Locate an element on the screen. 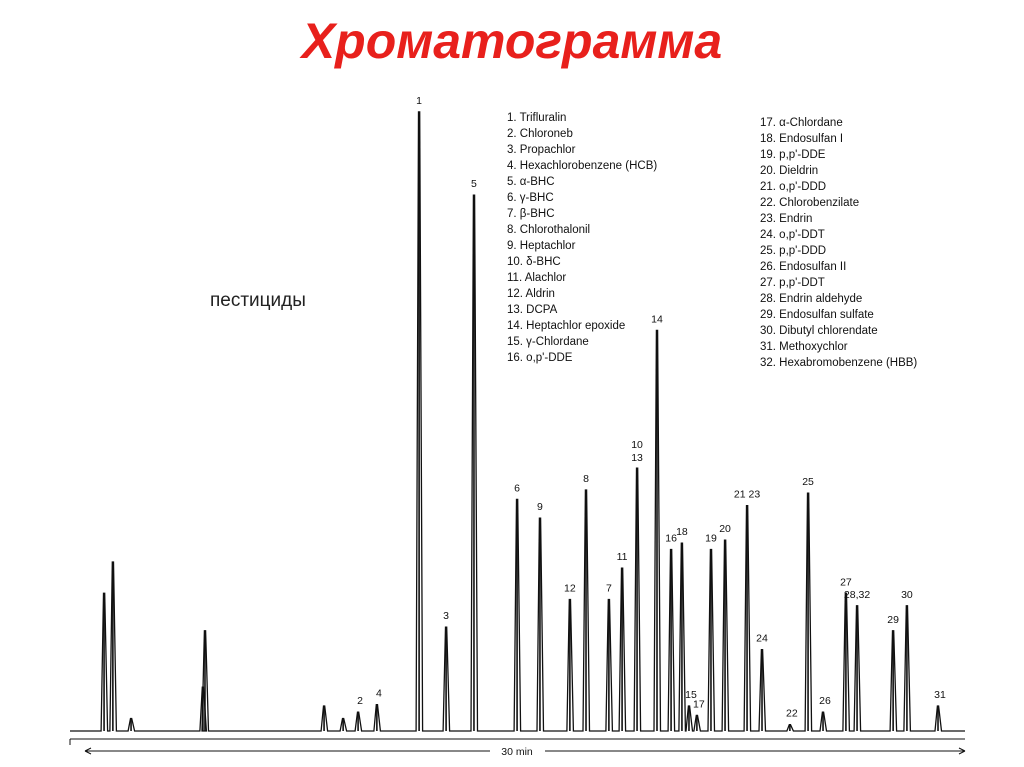 This screenshot has height=767, width=1024. legend-item: 2. Chloroneb is located at coordinates (540, 134).